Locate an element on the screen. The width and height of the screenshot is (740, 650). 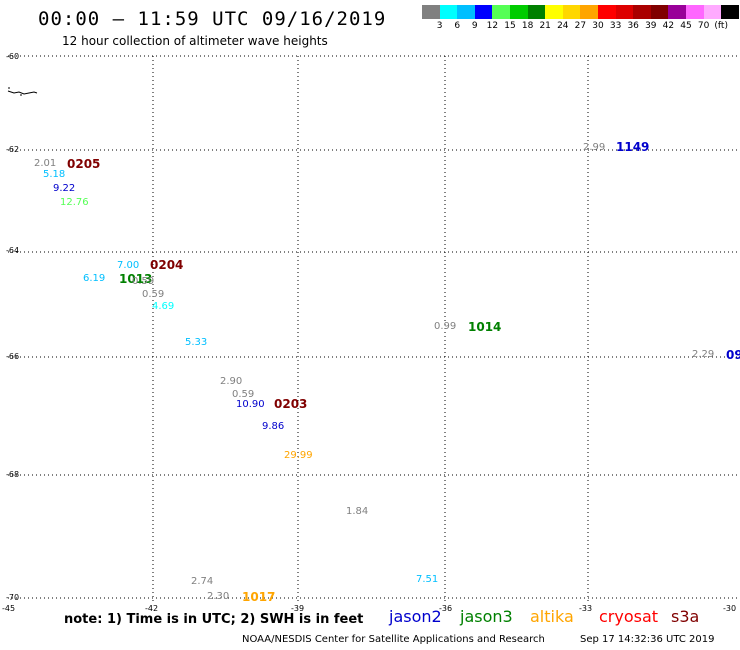
coastline-path is located at coordinates (22, 92).